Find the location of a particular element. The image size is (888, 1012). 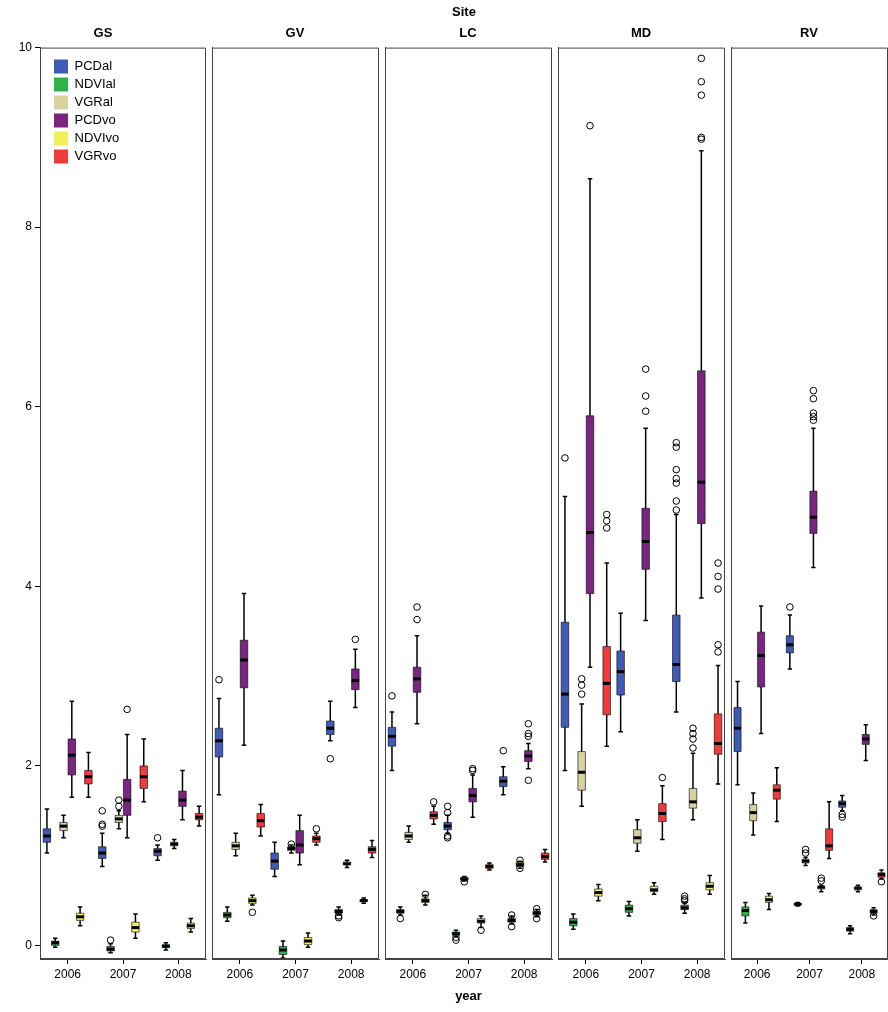

legend-label: VGRvo is located at coordinates (95, 156).